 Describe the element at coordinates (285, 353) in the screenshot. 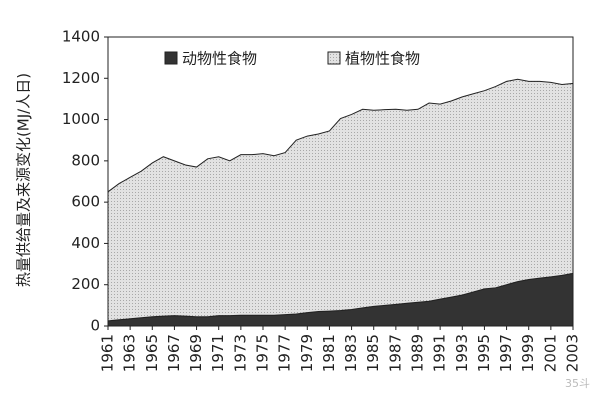

I see `x-tick-label: 1977` at that location.